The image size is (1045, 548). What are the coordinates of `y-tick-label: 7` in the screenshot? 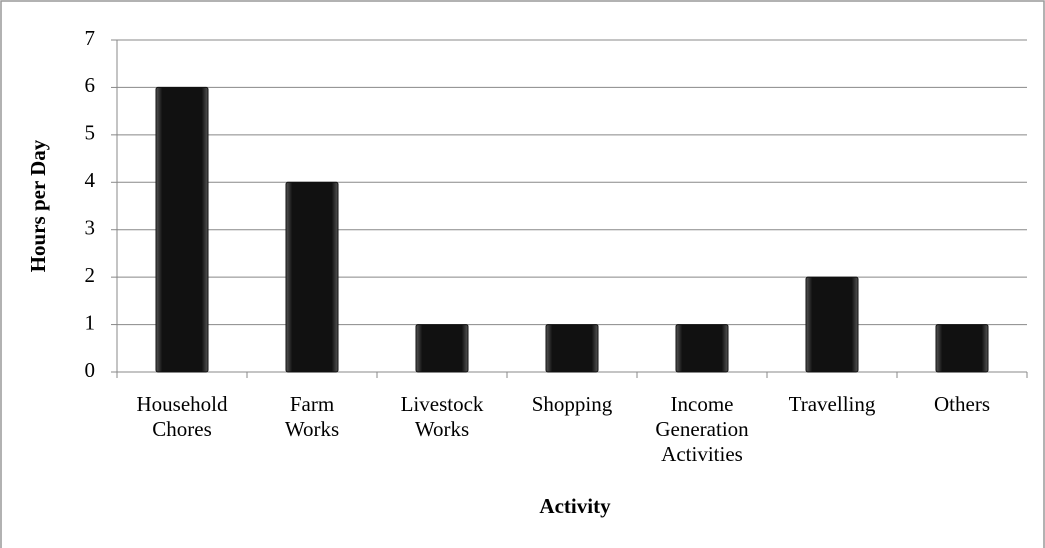 It's located at (90, 38).